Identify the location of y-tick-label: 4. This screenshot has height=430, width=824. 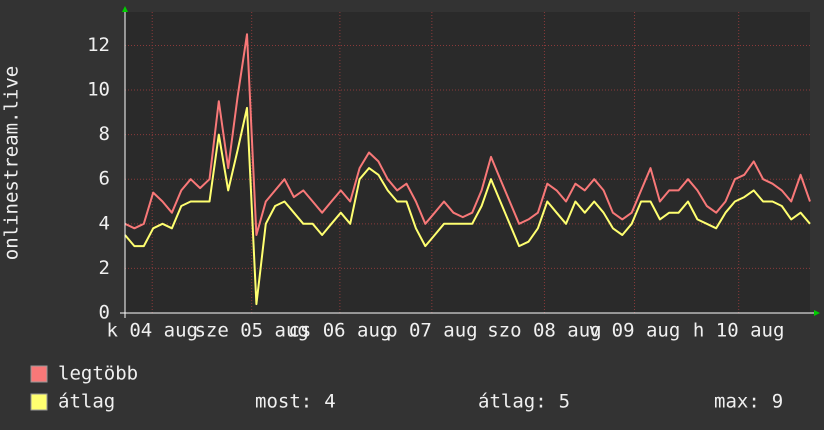
(104, 223).